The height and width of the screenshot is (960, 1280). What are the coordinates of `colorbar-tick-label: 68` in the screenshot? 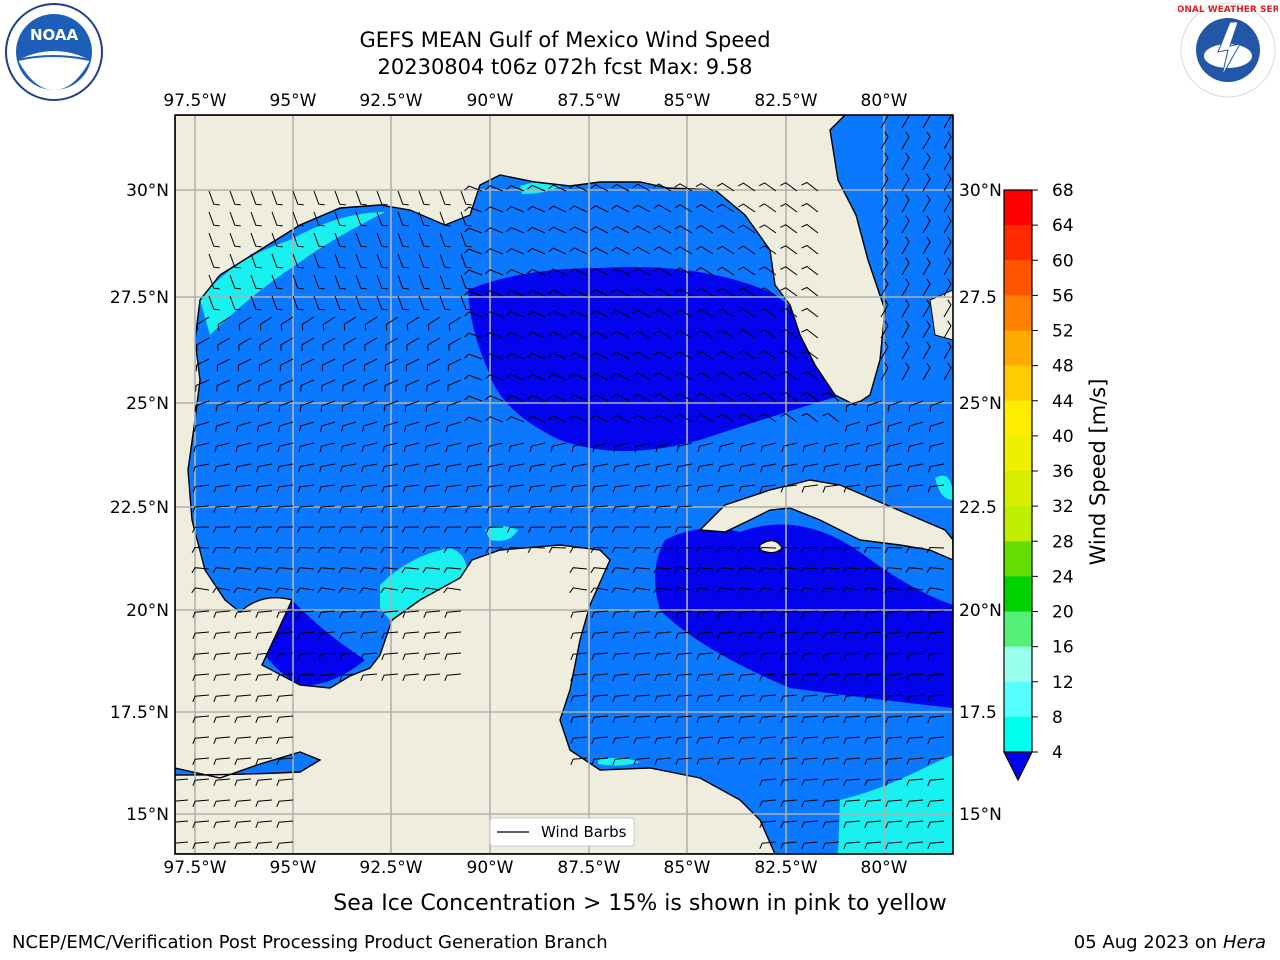 It's located at (1063, 191).